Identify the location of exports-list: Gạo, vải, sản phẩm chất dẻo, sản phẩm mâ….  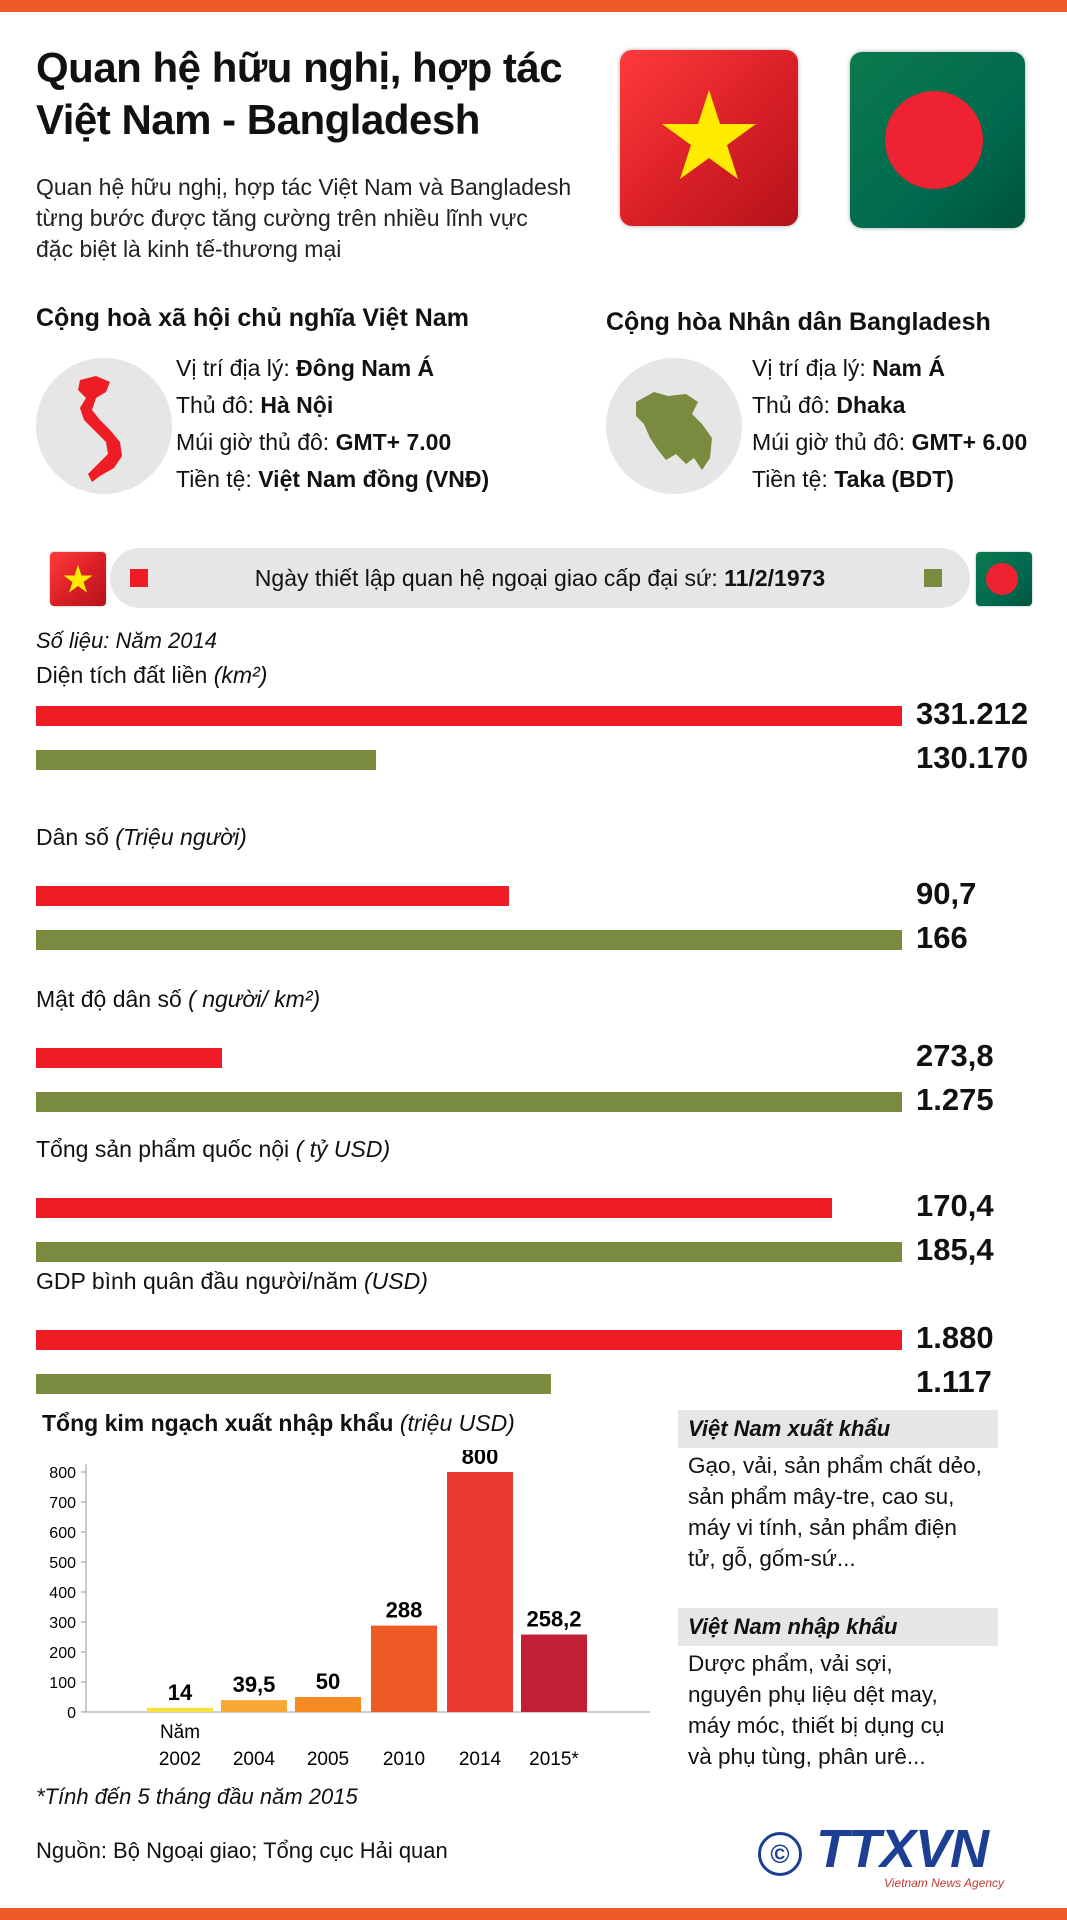
(835, 1512).